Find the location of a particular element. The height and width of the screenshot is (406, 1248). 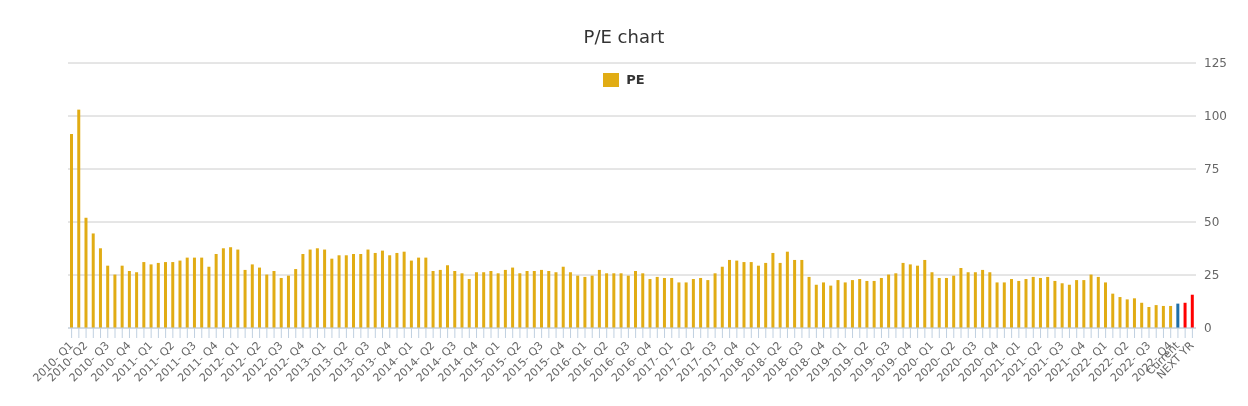

y-tick-label: 75 is located at coordinates (1212, 169).